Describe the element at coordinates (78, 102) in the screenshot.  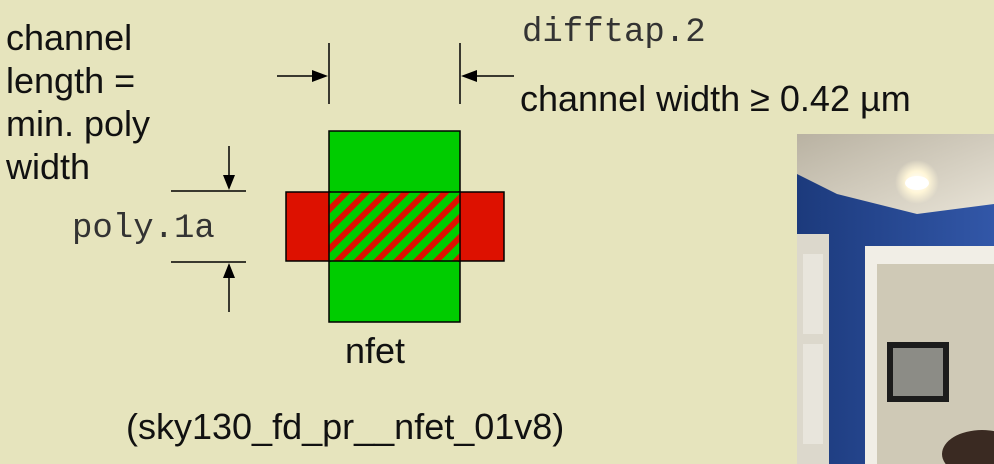
I see `channel-length-label: channel length = min. poly width` at that location.